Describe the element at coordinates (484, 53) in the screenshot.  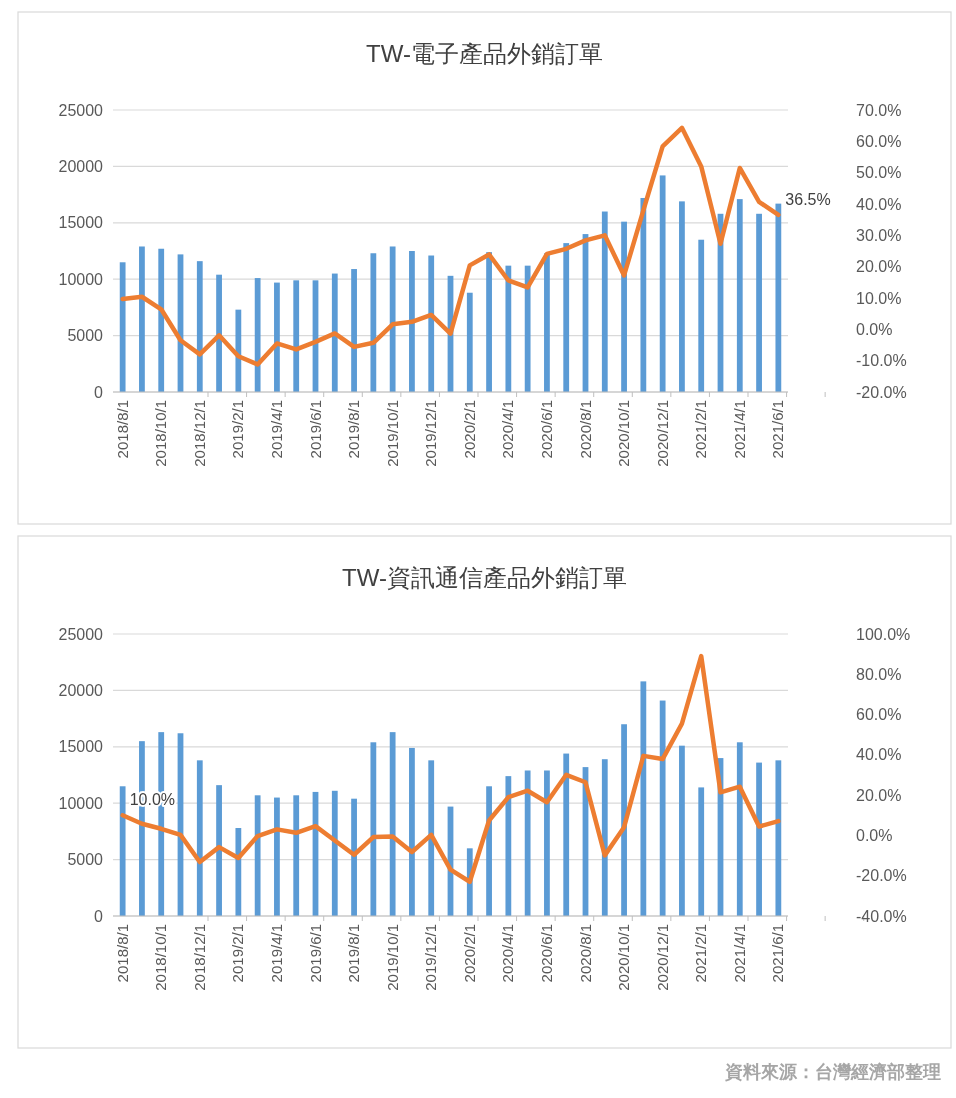
I see `chart-title: TW-電子產品外銷訂單` at that location.